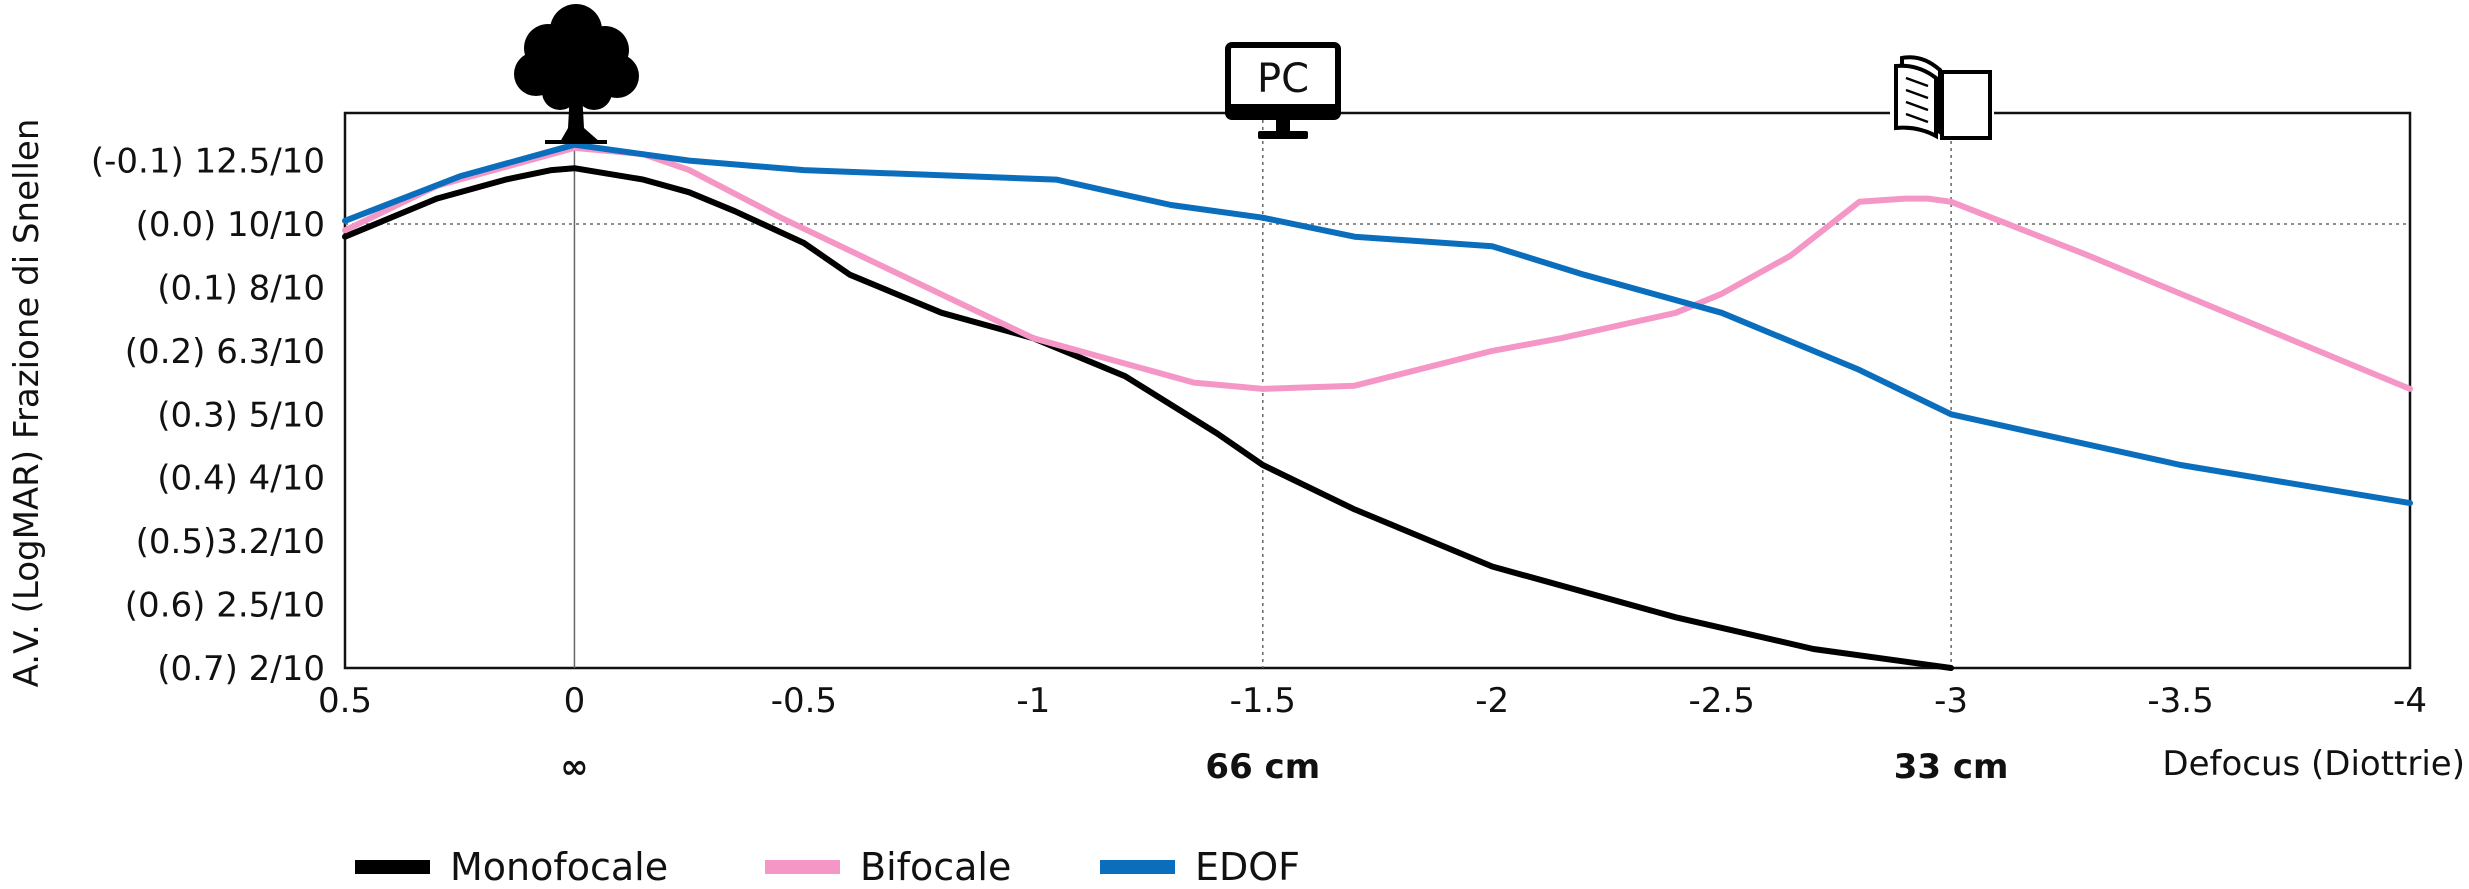 The width and height of the screenshot is (2469, 889). What do you see at coordinates (1492, 701) in the screenshot?
I see `x-tick-label: -2` at bounding box center [1492, 701].